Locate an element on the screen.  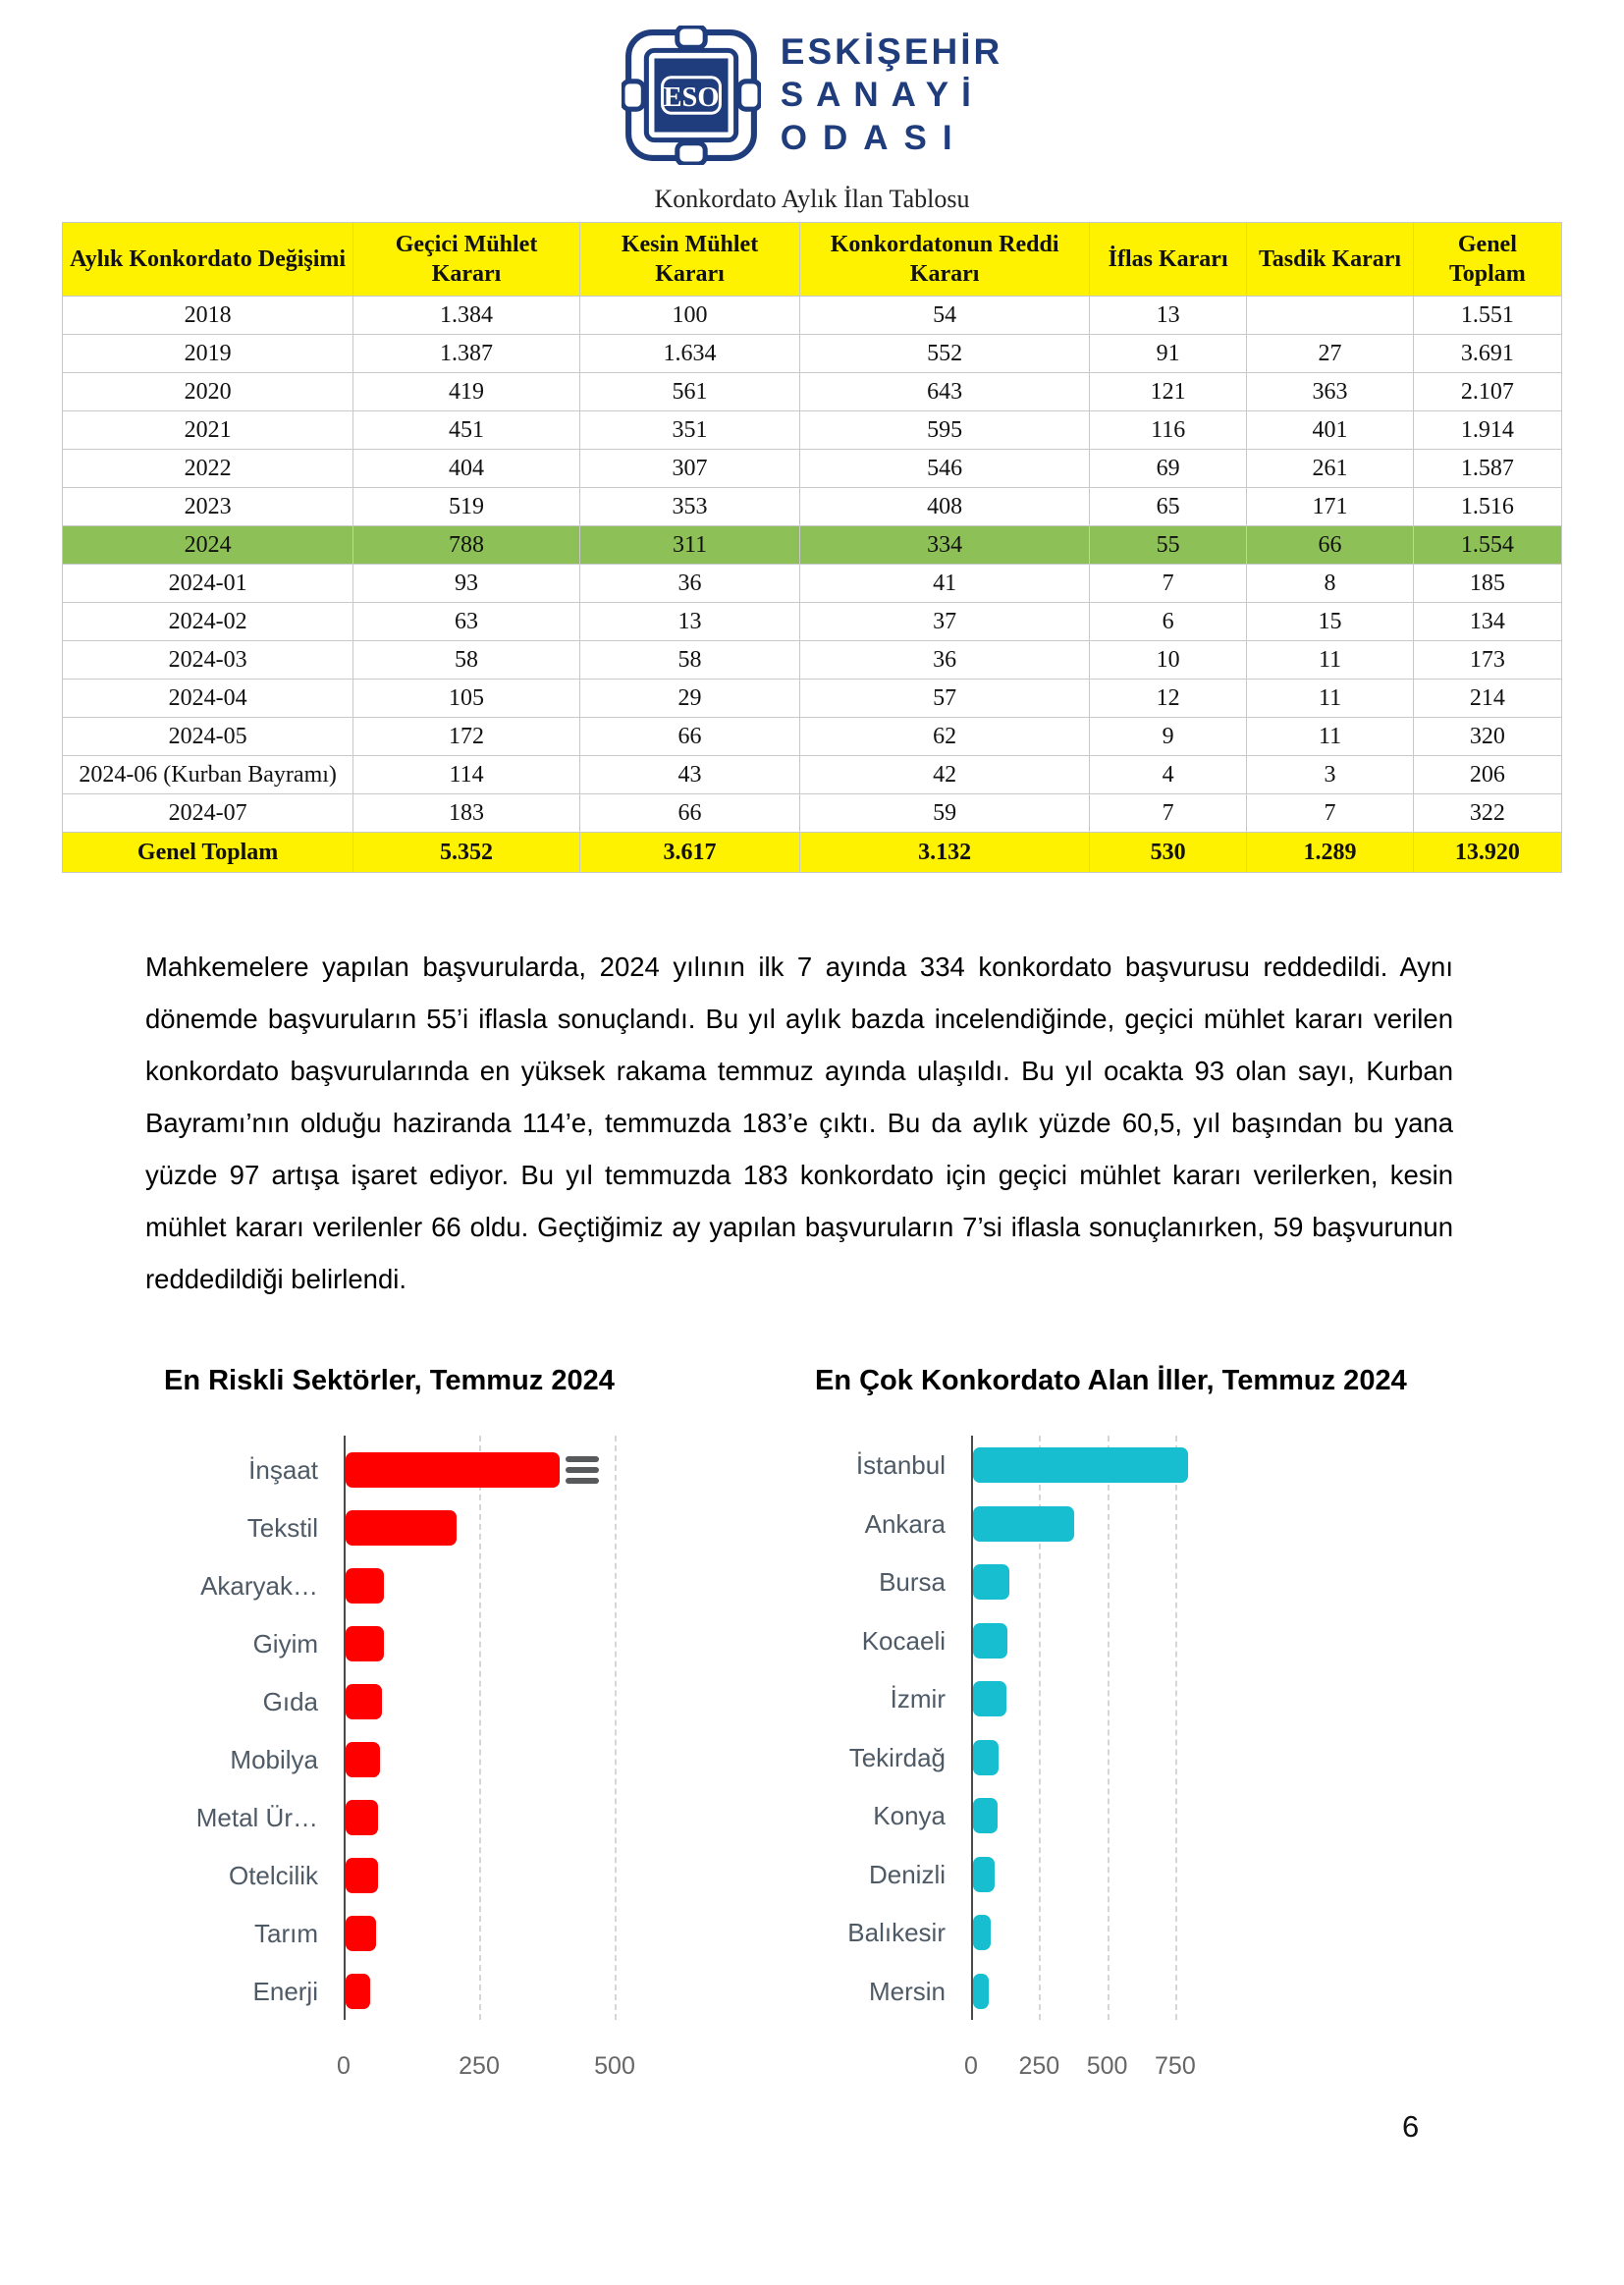
logo-line-2: SANAYİ is located at coordinates (882, 95).